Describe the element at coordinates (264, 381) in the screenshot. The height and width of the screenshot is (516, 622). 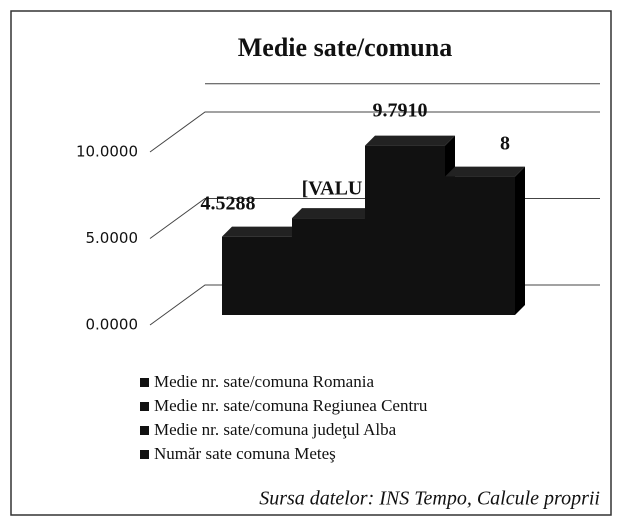
I see `legend-label: Medie nr. sate/comuna Romania` at that location.